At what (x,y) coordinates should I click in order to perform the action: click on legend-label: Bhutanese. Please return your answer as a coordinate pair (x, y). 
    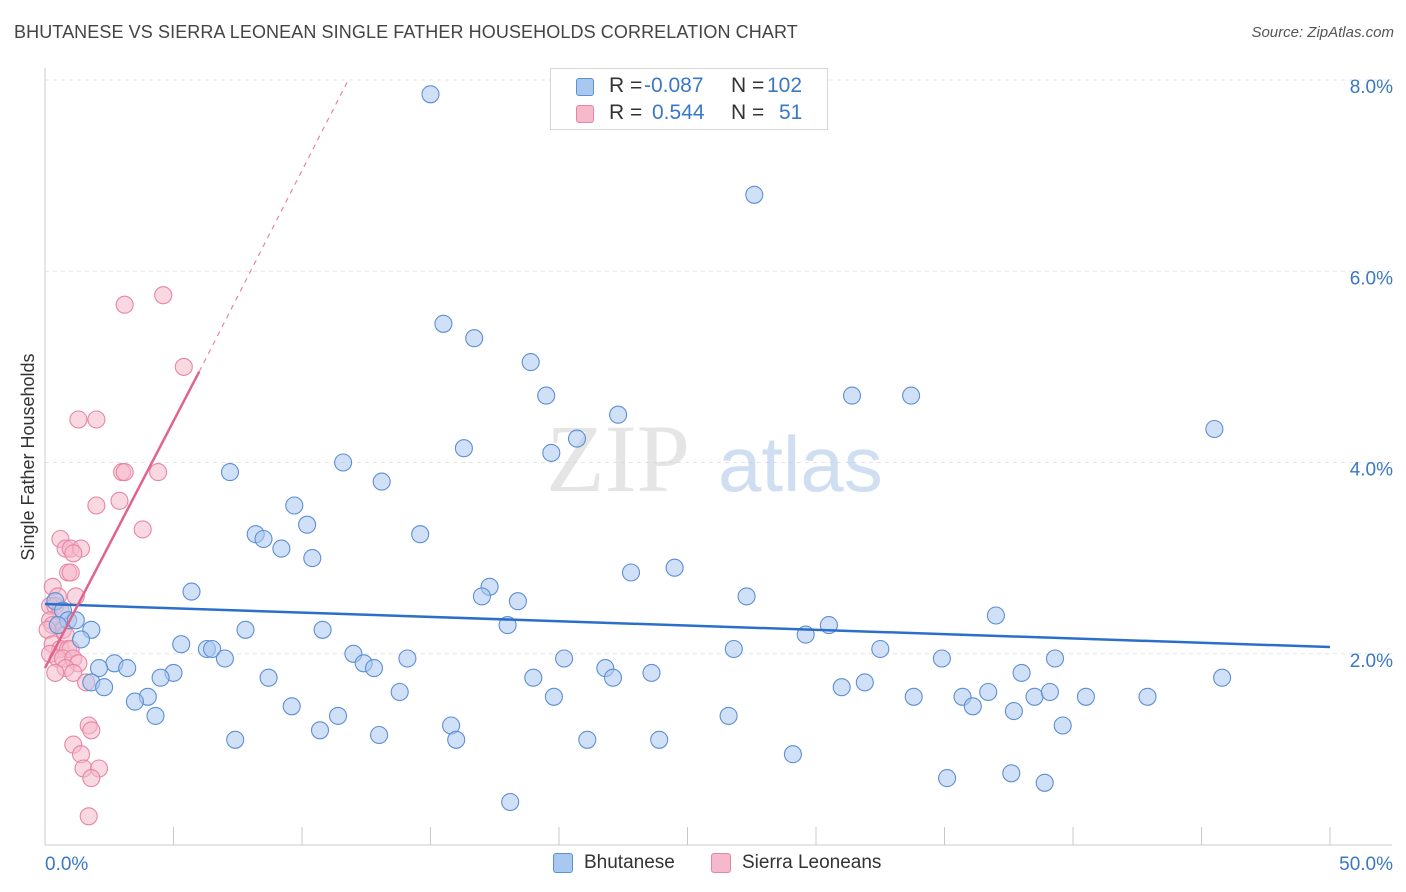
    Looking at the image, I should click on (629, 862).